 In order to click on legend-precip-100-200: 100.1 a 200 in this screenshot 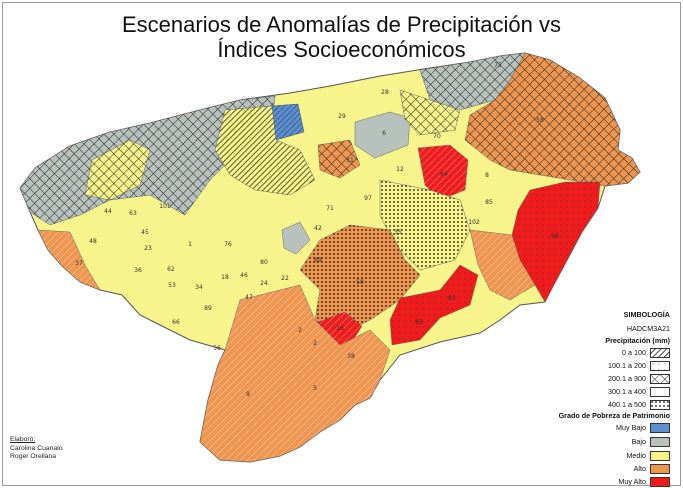, I will do `click(639, 365)`.